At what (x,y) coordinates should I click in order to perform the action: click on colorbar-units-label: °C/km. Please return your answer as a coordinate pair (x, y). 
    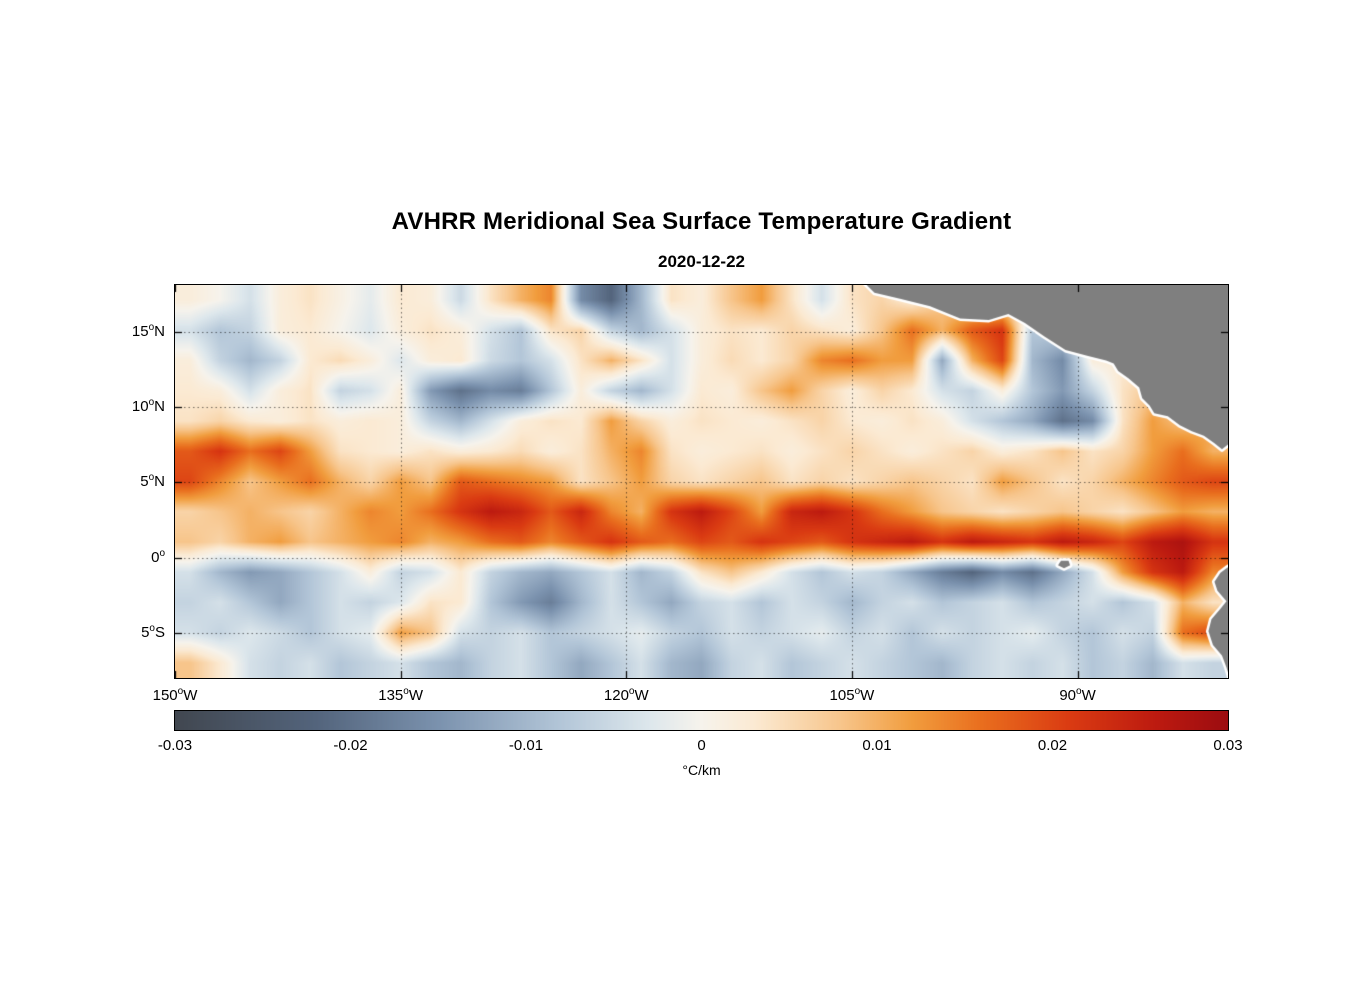
    Looking at the image, I should click on (701, 770).